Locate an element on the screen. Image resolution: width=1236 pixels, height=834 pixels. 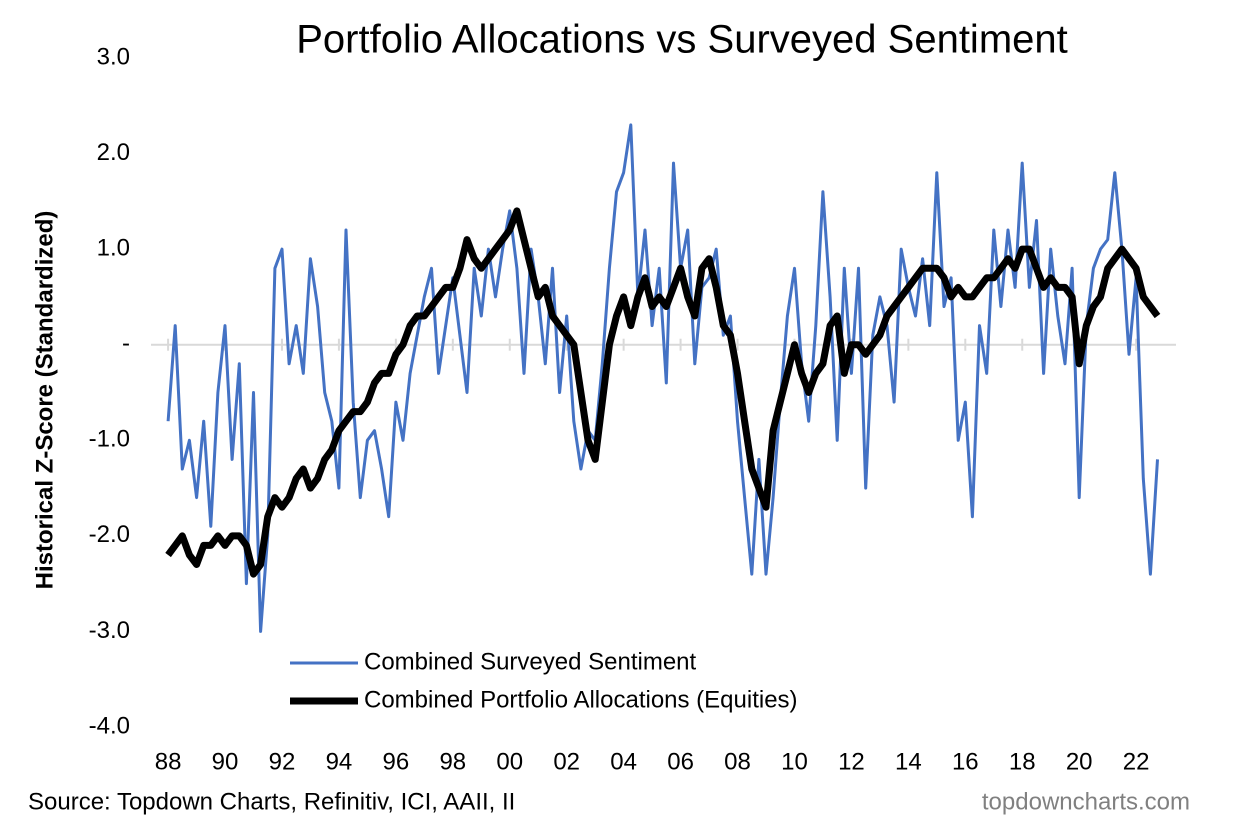
x-tick-label: 18 is located at coordinates (1022, 761).